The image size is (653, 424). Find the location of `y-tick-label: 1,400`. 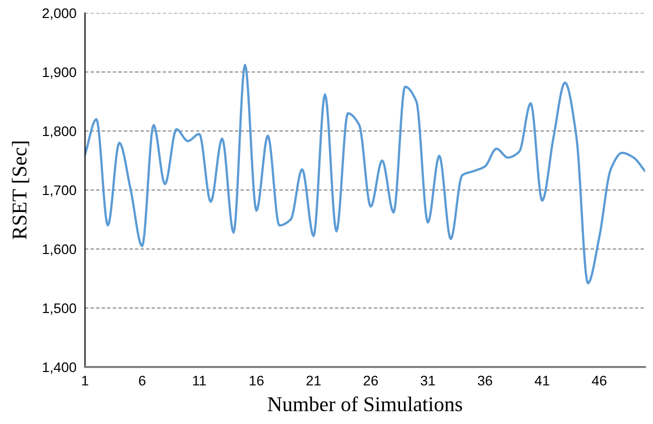

y-tick-label: 1,400 is located at coordinates (59, 368).